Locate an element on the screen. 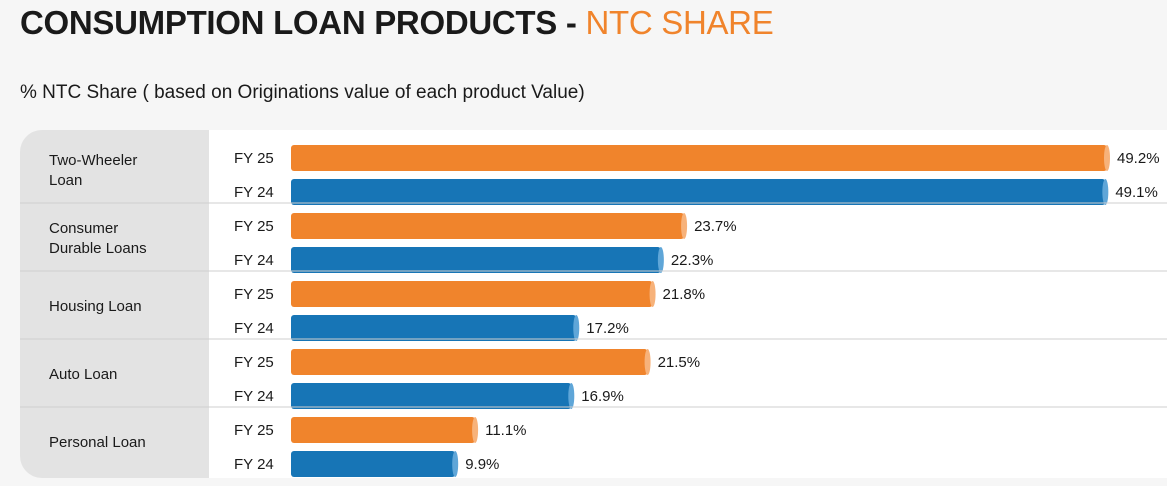  value-label: 16.9% is located at coordinates (602, 396).